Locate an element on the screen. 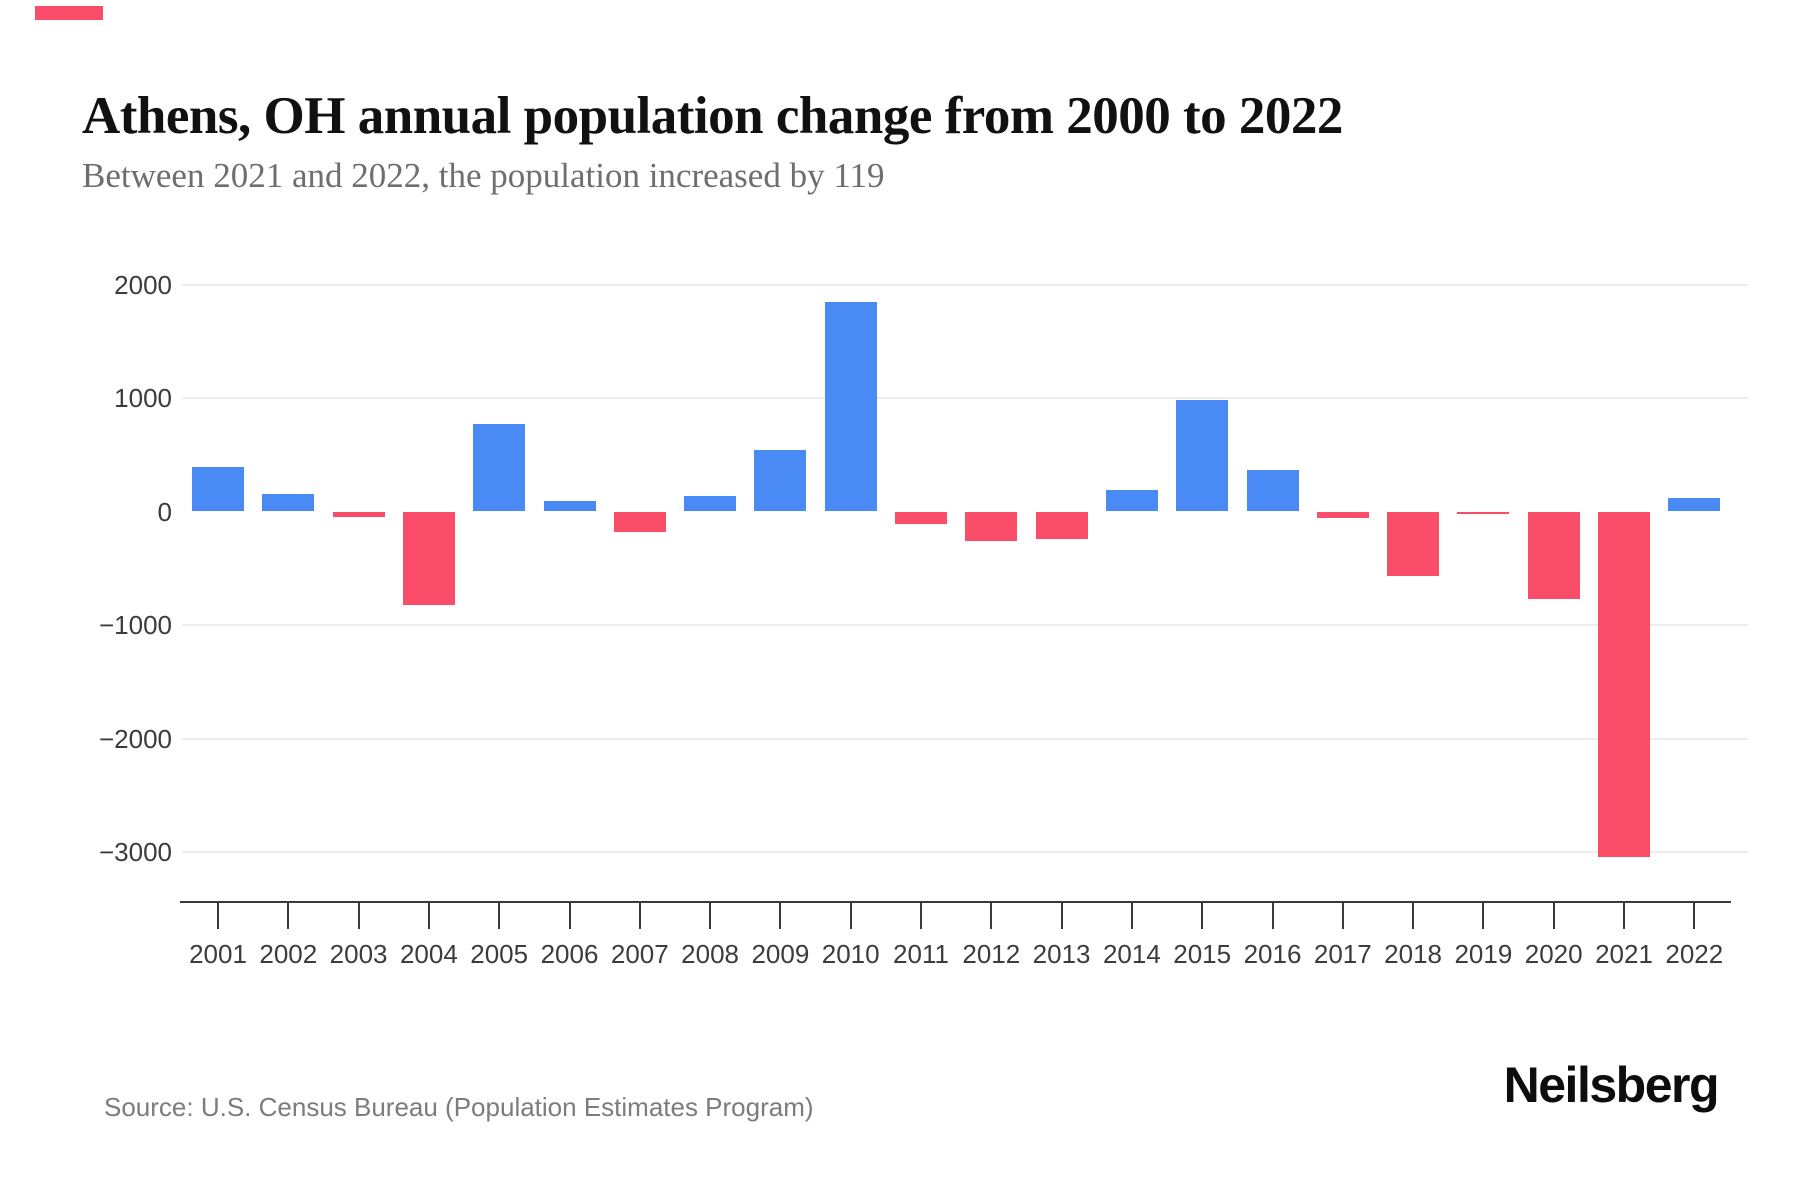  x-axis-label-2004: 2004 is located at coordinates (428, 954).